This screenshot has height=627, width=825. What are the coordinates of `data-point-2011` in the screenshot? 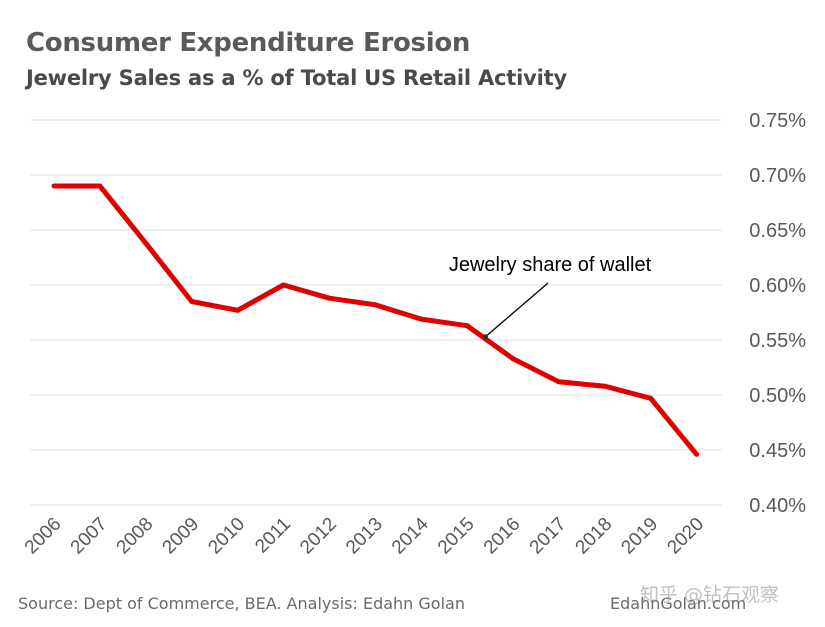 It's located at (283, 285).